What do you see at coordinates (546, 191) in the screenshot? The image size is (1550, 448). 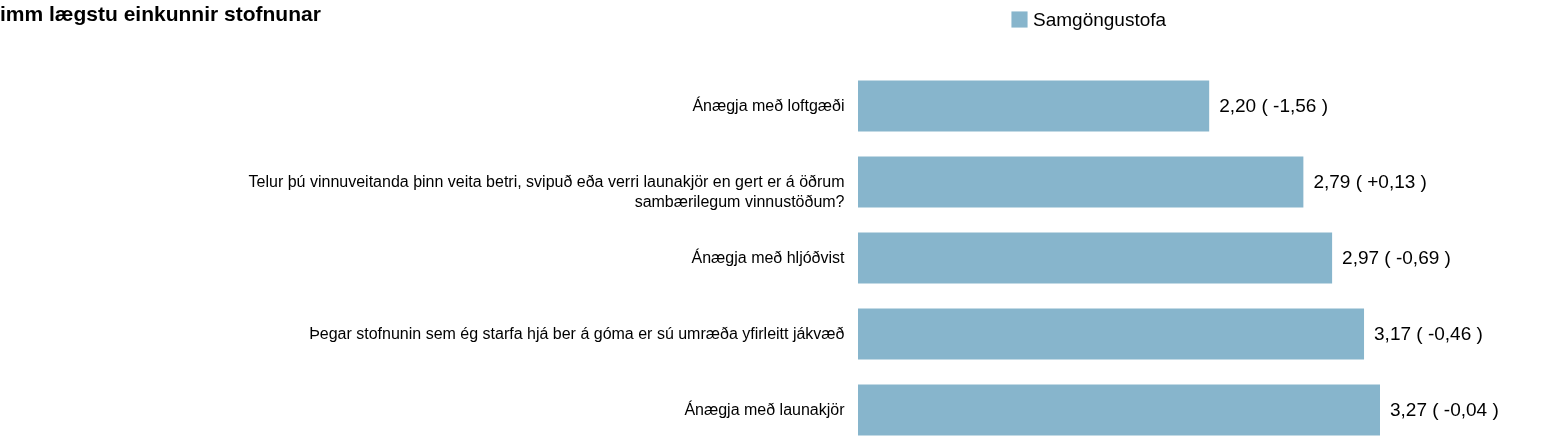 I see `y-tick-label: Telur þú vinnuveitanda þinn veita betri, svipuð eða verri launakjör en gert er á öðrum sambærilegum vinnustöðum?` at bounding box center [546, 191].